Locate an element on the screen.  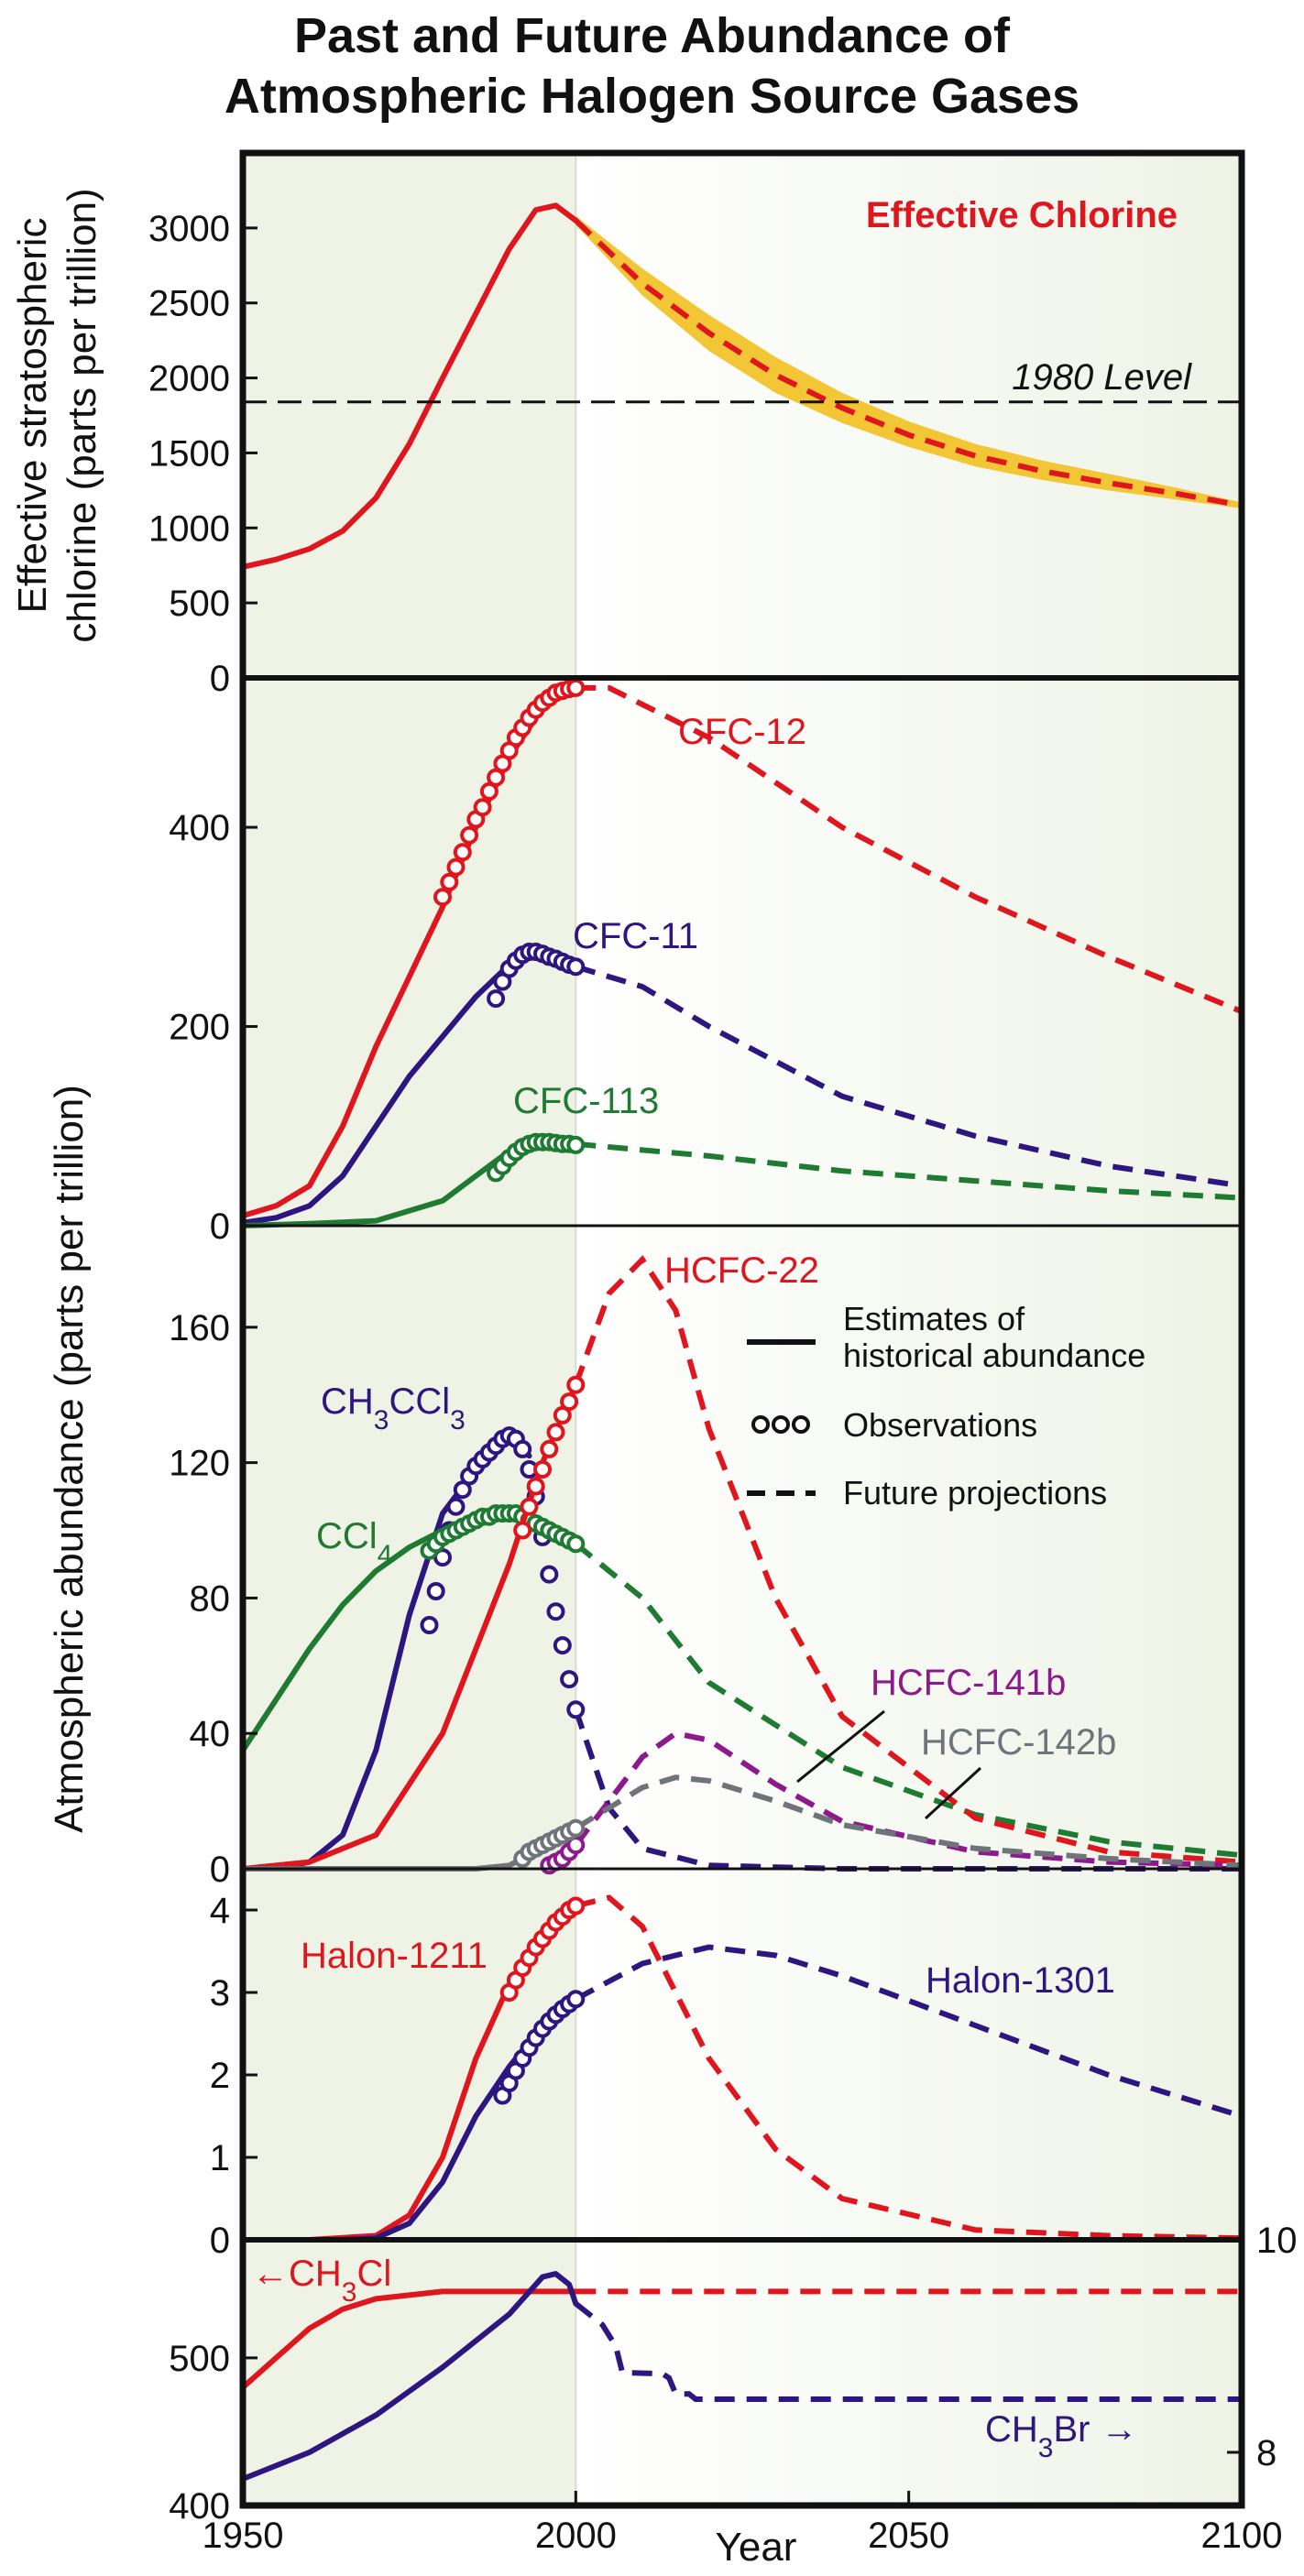
panel-1-y-tick-label: 2000 is located at coordinates (189, 379).